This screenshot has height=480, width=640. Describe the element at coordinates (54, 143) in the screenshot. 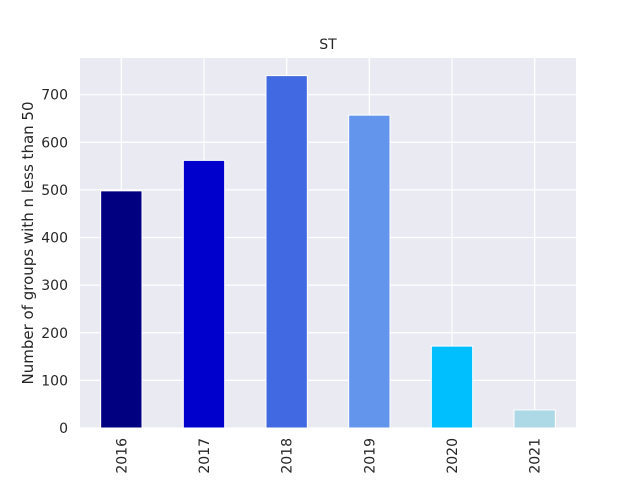

I see `y-tick-label: 600` at that location.